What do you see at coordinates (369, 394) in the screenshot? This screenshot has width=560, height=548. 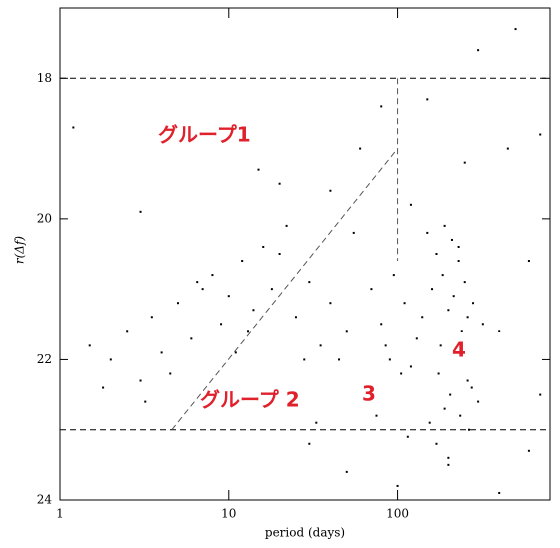 I see `annotation: 3` at bounding box center [369, 394].